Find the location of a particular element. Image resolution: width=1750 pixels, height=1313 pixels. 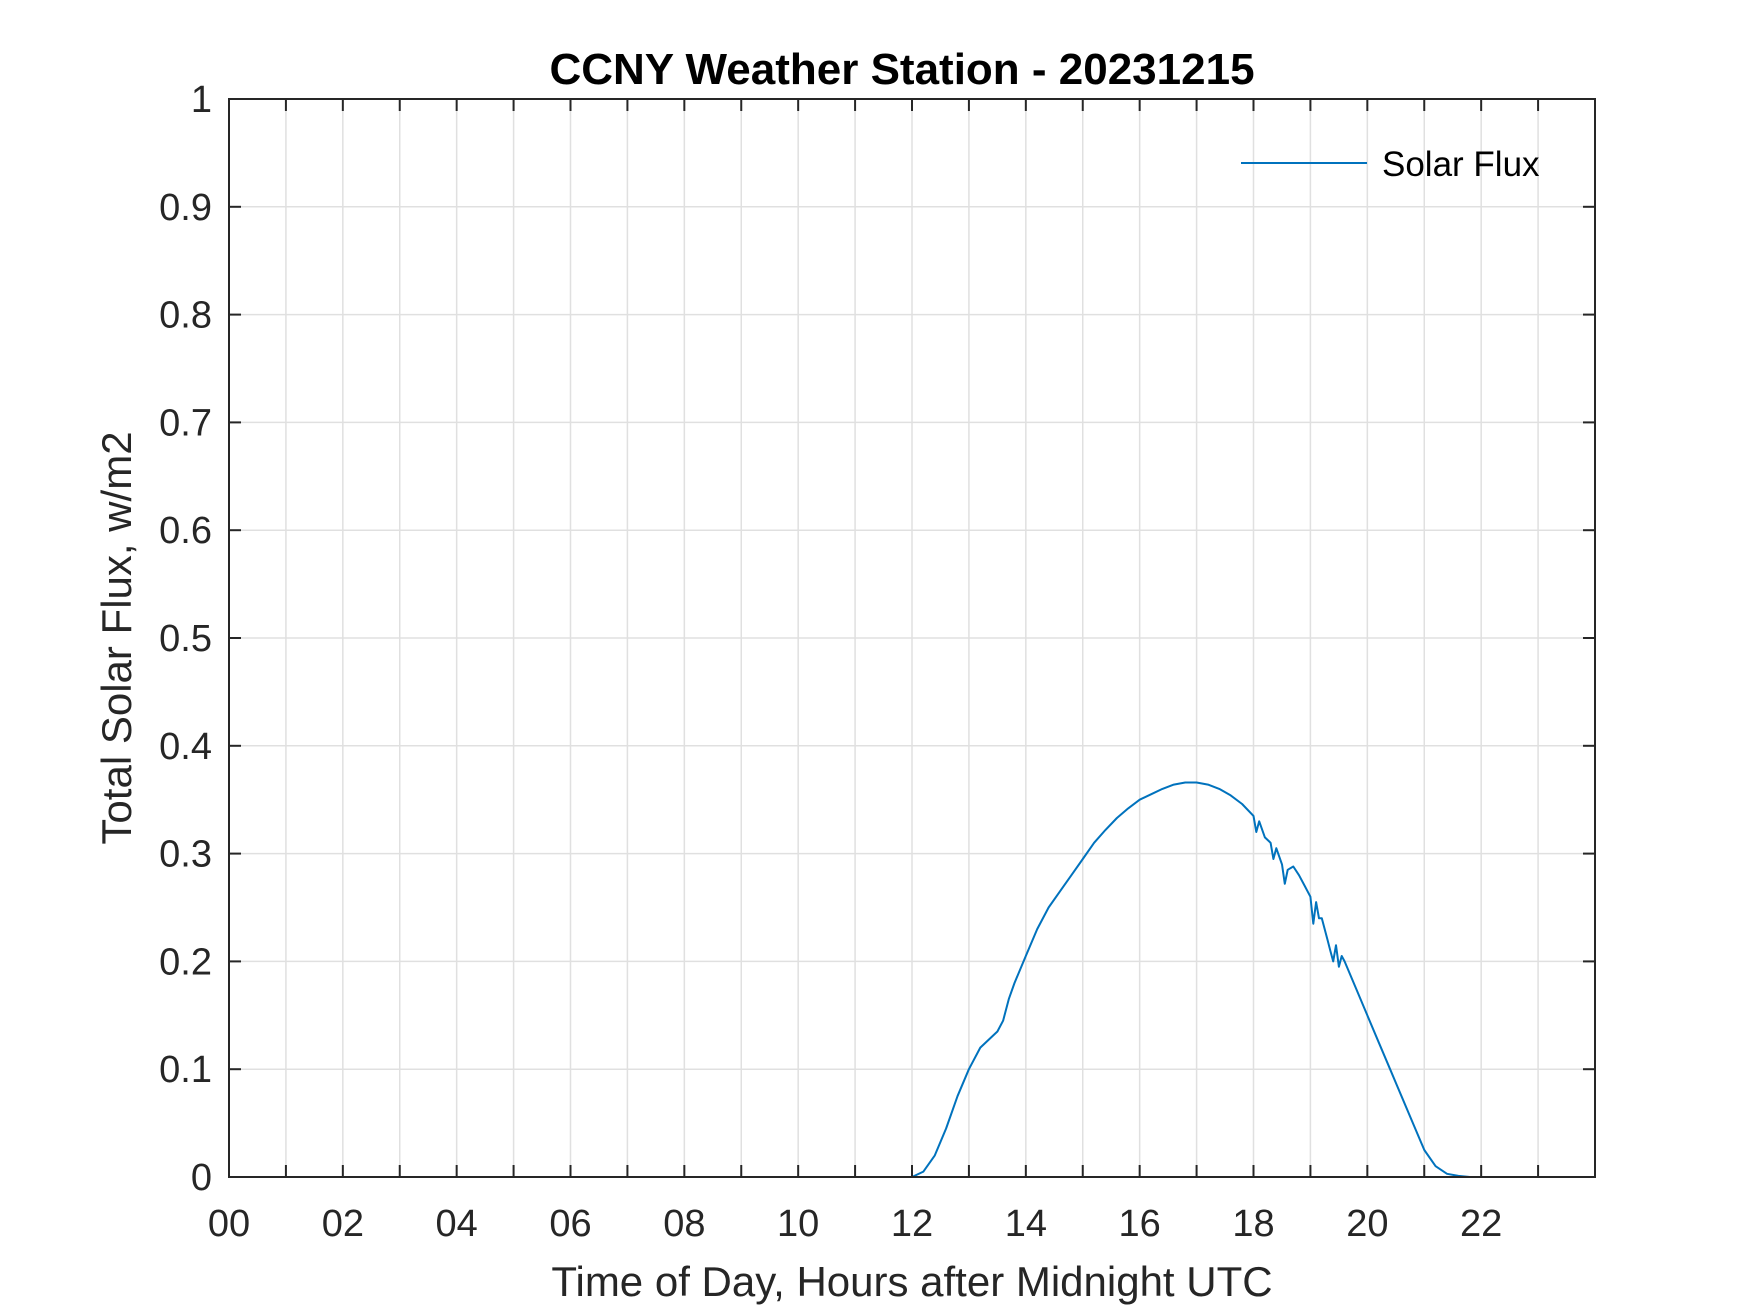

chart-title: CCNY Weather Station - 20231215 is located at coordinates (901, 69).